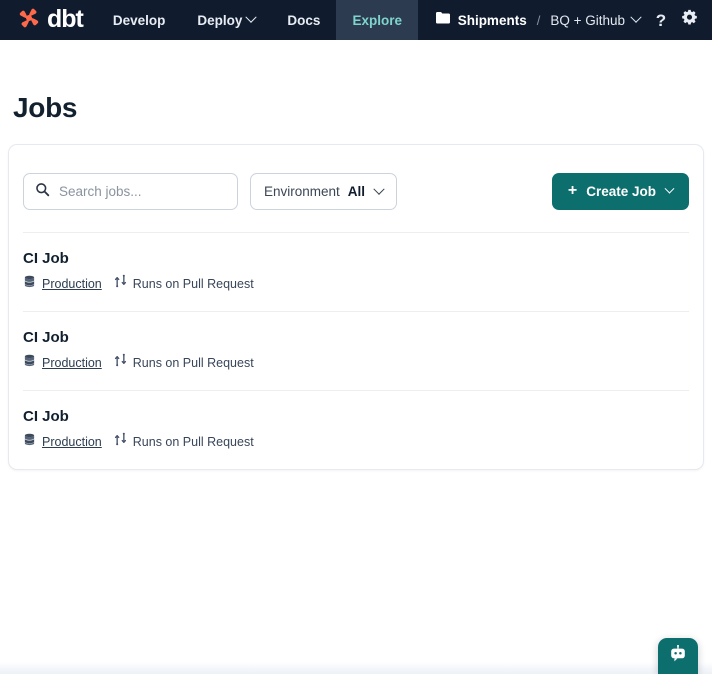 The width and height of the screenshot is (712, 674). I want to click on dbt-mark-icon, so click(29, 20).